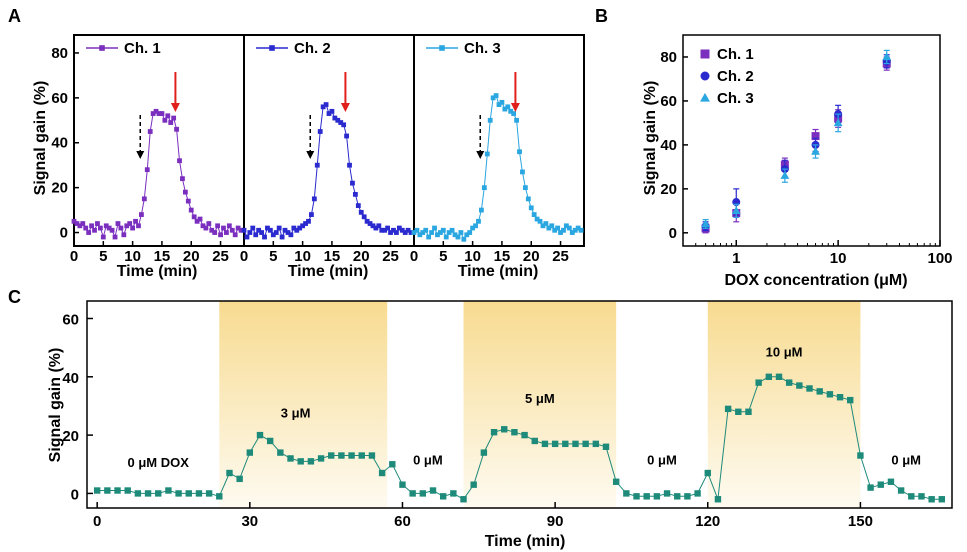  What do you see at coordinates (472, 256) in the screenshot?
I see `panel-a-xtick-label: 10` at bounding box center [472, 256].